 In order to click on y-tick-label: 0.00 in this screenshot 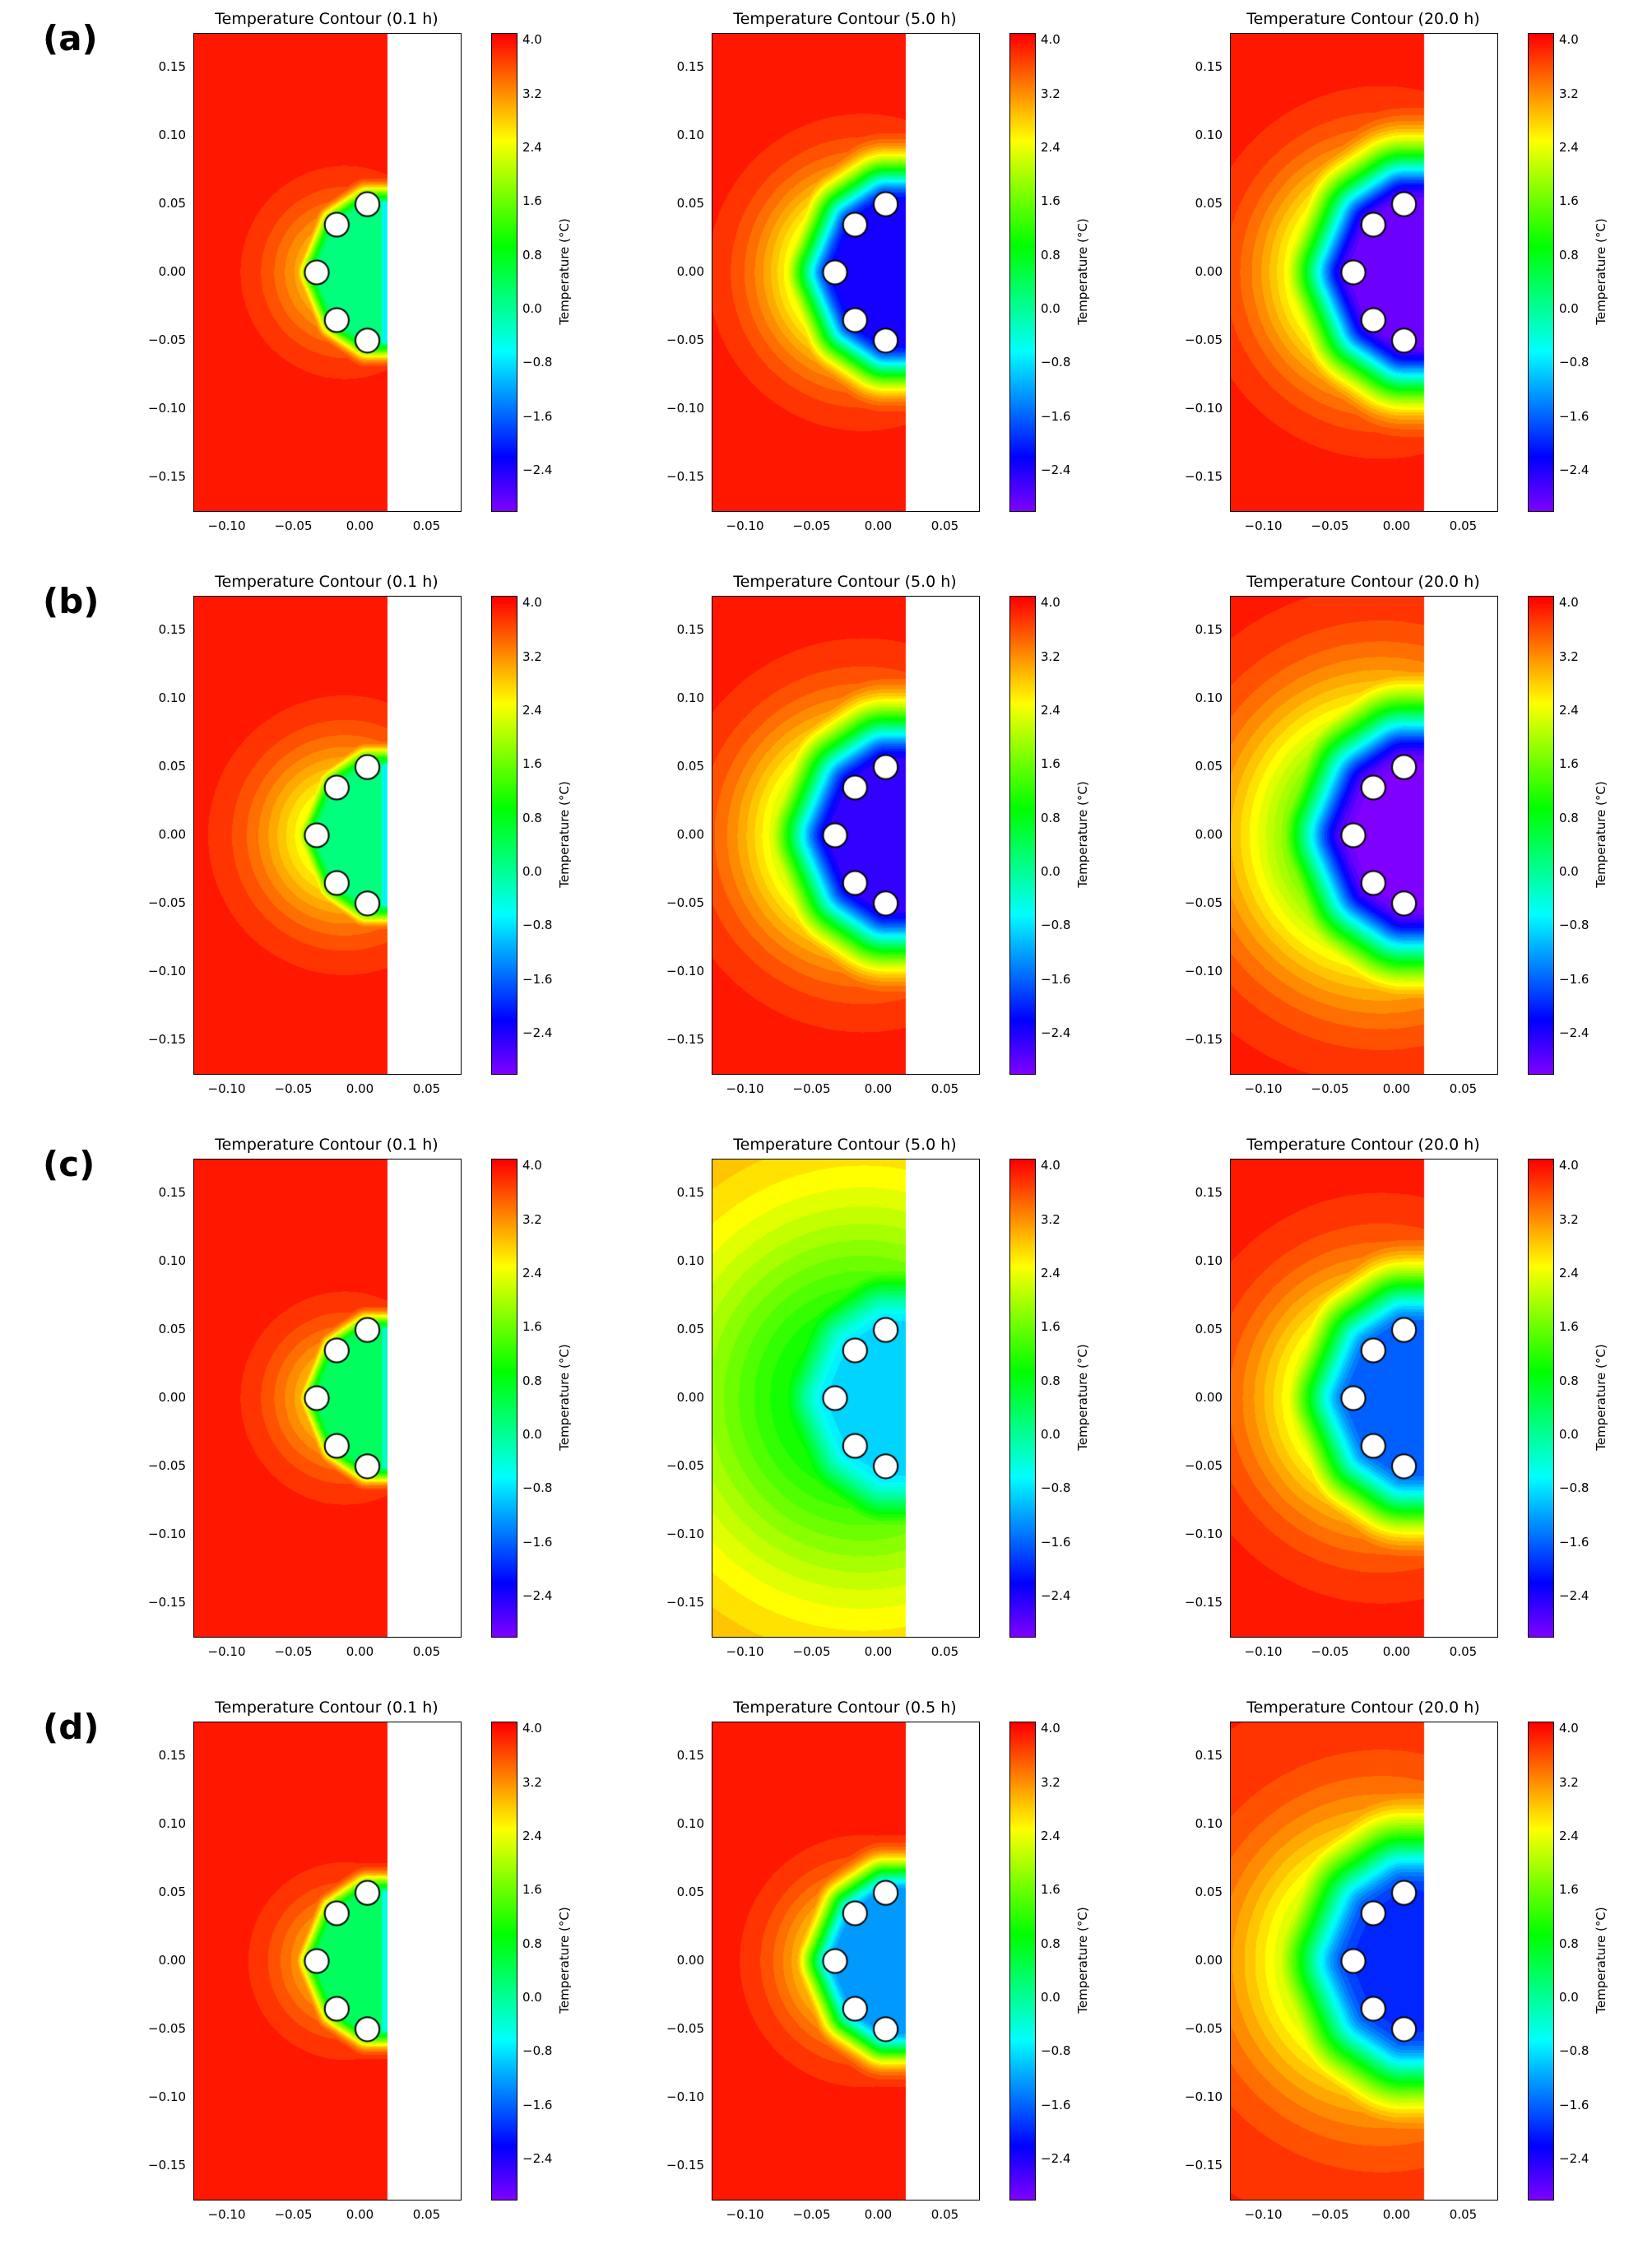, I will do `click(172, 834)`.